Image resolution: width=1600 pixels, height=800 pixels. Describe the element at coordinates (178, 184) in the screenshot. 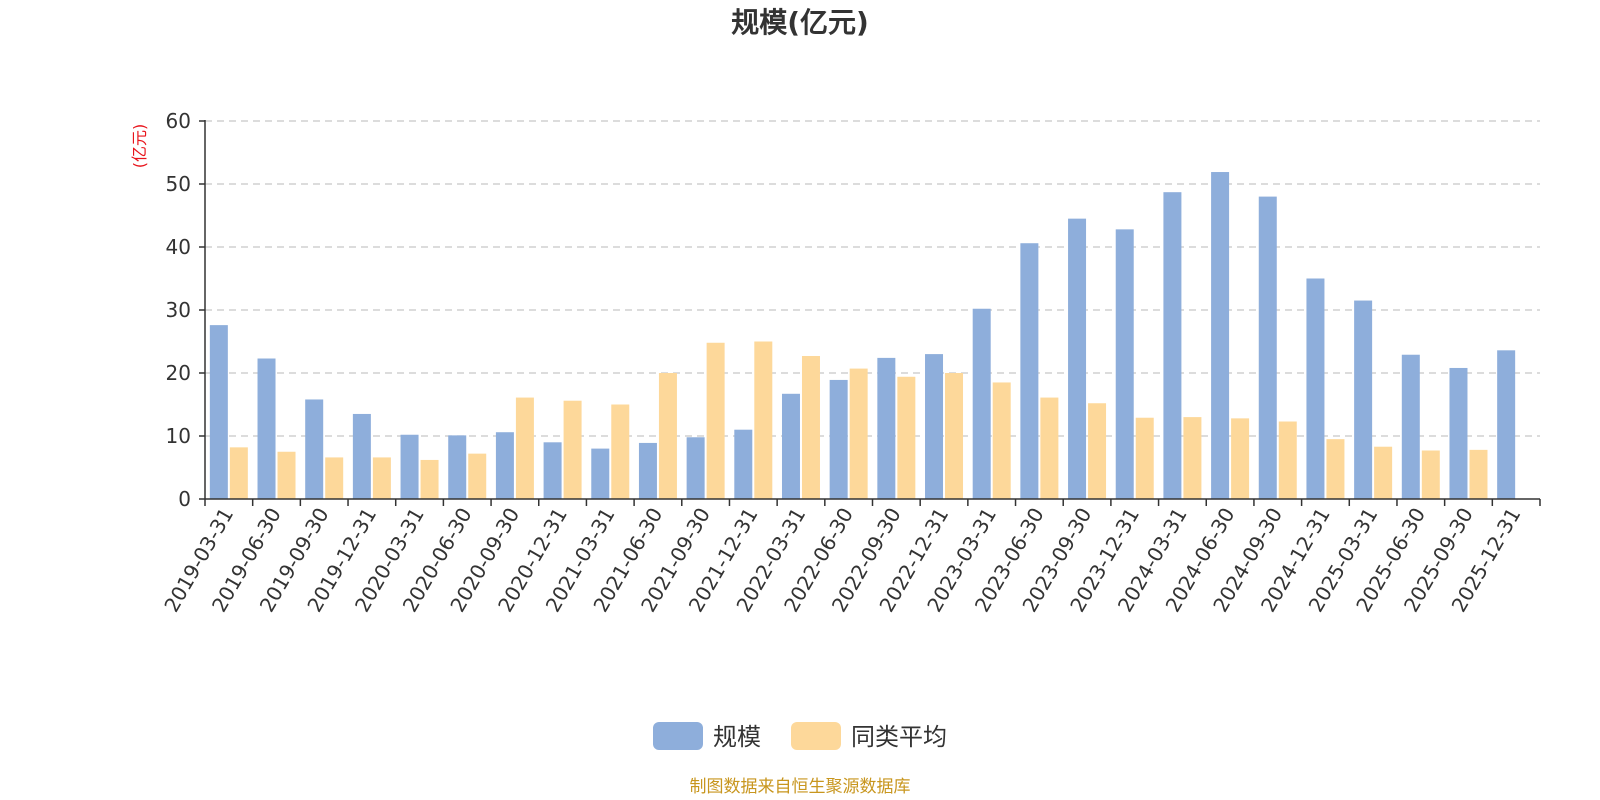

I see `y-tick-label: 50` at that location.